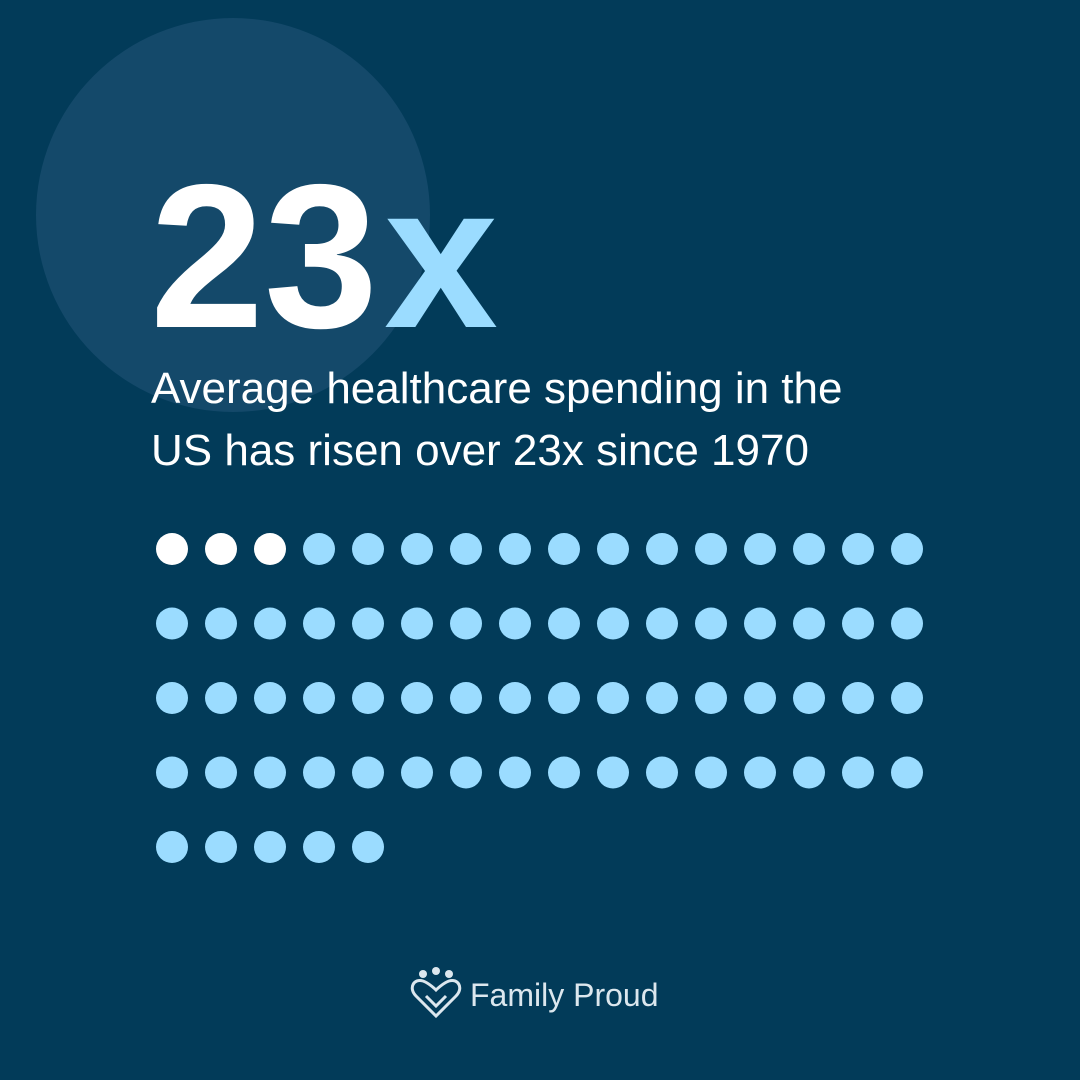 The image size is (1080, 1080). What do you see at coordinates (264, 256) in the screenshot?
I see `headline-number: 23` at bounding box center [264, 256].